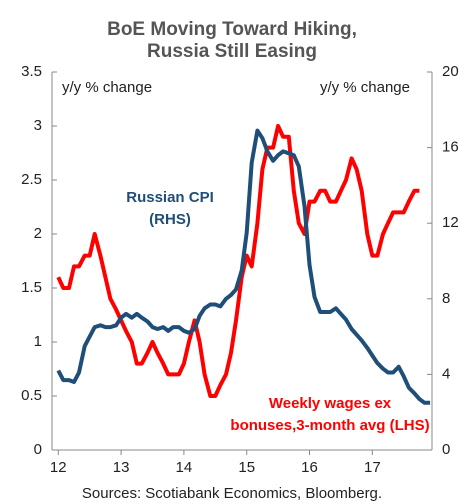 The image size is (464, 504). Describe the element at coordinates (38, 449) in the screenshot. I see `y-tick-label: 0` at that location.